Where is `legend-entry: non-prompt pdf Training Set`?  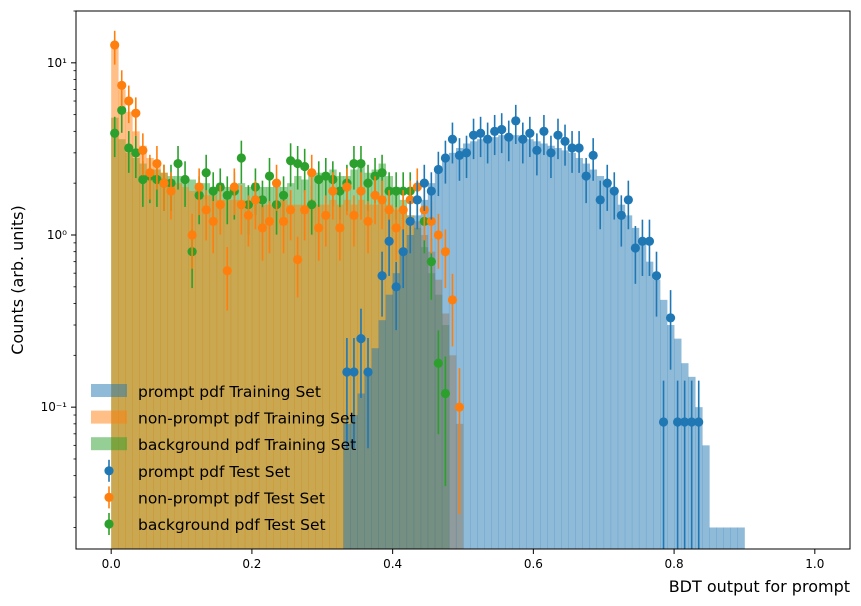
legend-entry: non-prompt pdf Training Set is located at coordinates (223, 419).